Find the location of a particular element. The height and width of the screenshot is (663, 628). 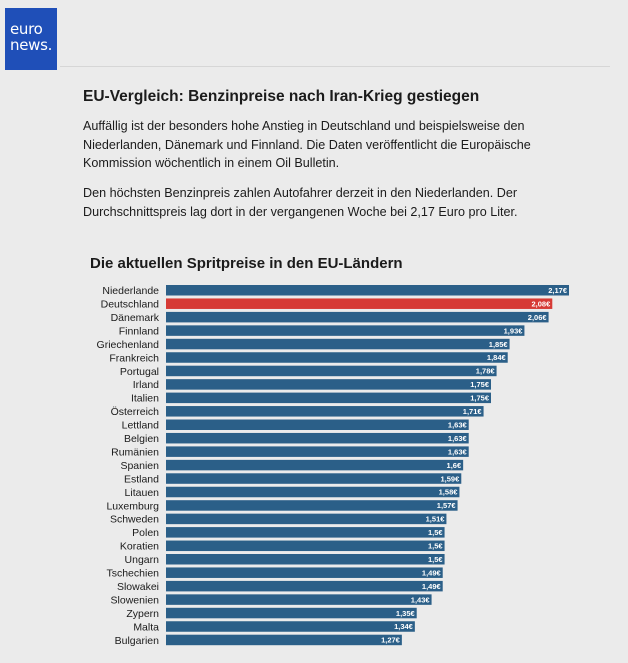

category-label: Litauen is located at coordinates (142, 493).